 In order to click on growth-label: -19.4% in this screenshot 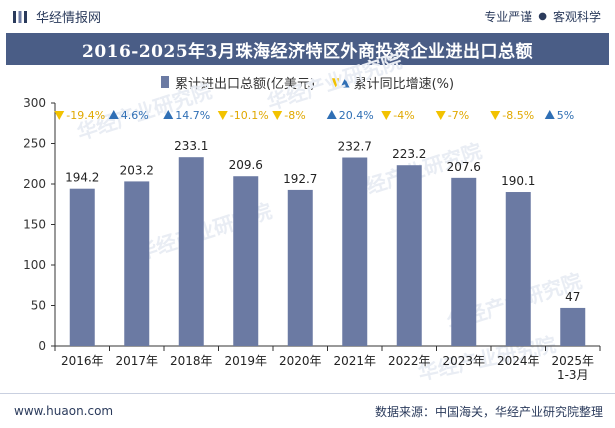, I will do `click(85, 115)`.